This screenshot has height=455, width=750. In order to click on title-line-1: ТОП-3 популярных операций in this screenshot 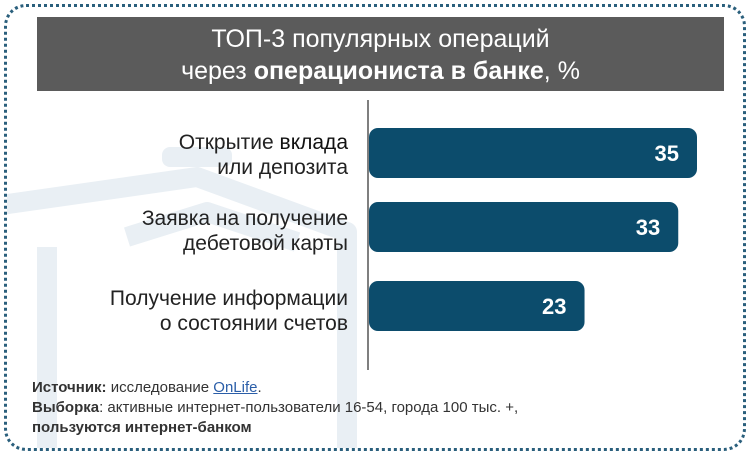, I will do `click(380, 39)`.